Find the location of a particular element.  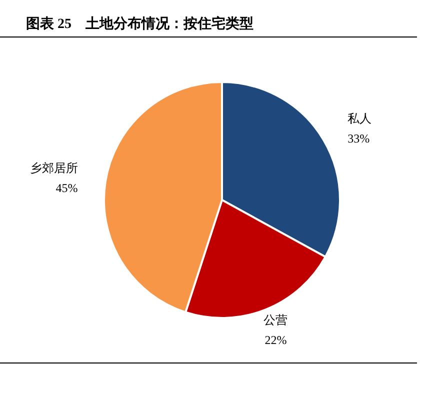

slice-label: 公营 is located at coordinates (276, 320).